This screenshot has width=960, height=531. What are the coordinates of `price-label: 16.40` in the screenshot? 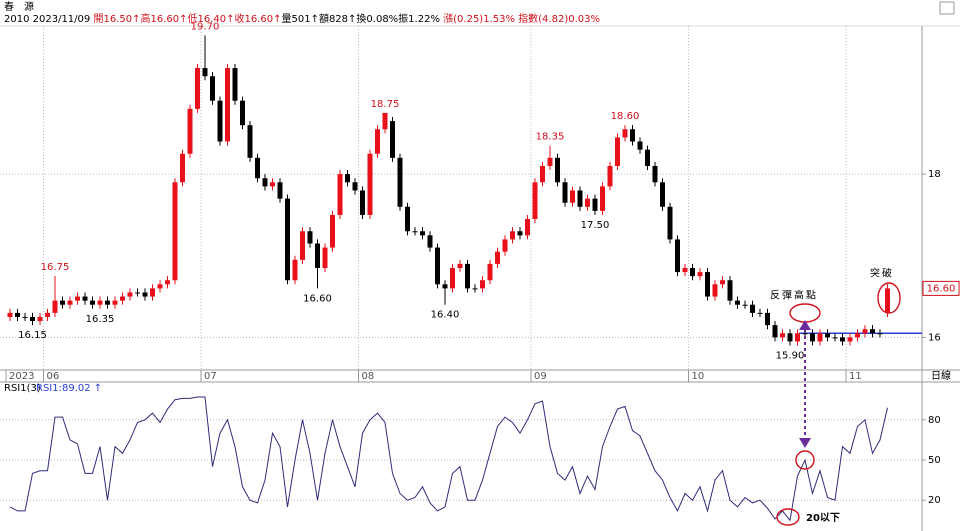 It's located at (445, 315).